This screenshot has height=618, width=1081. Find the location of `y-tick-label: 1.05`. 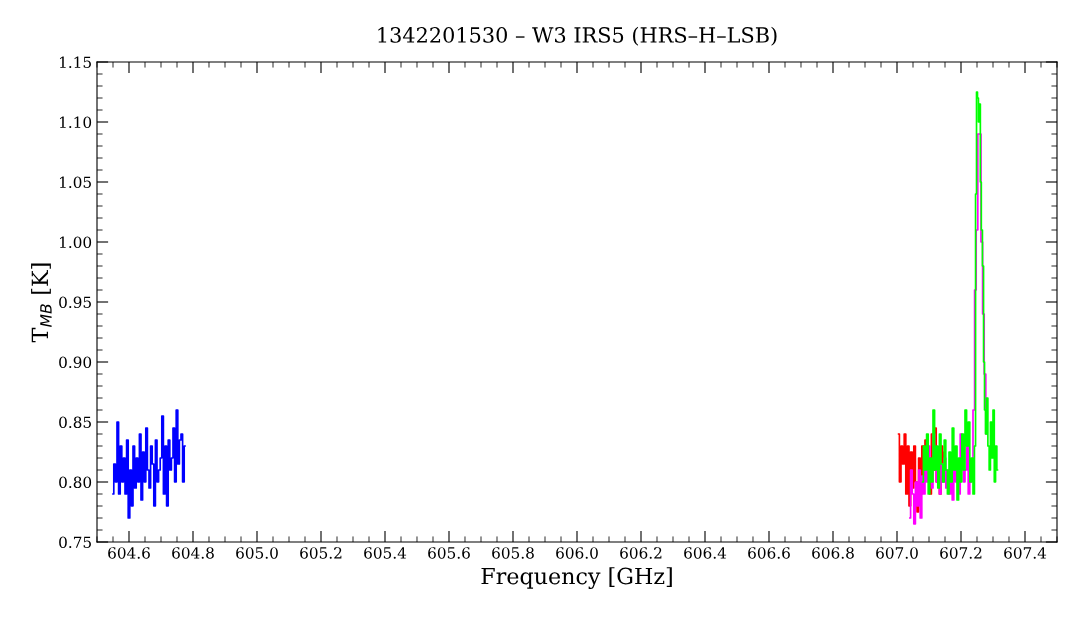

y-tick-label: 1.05 is located at coordinates (75, 182).